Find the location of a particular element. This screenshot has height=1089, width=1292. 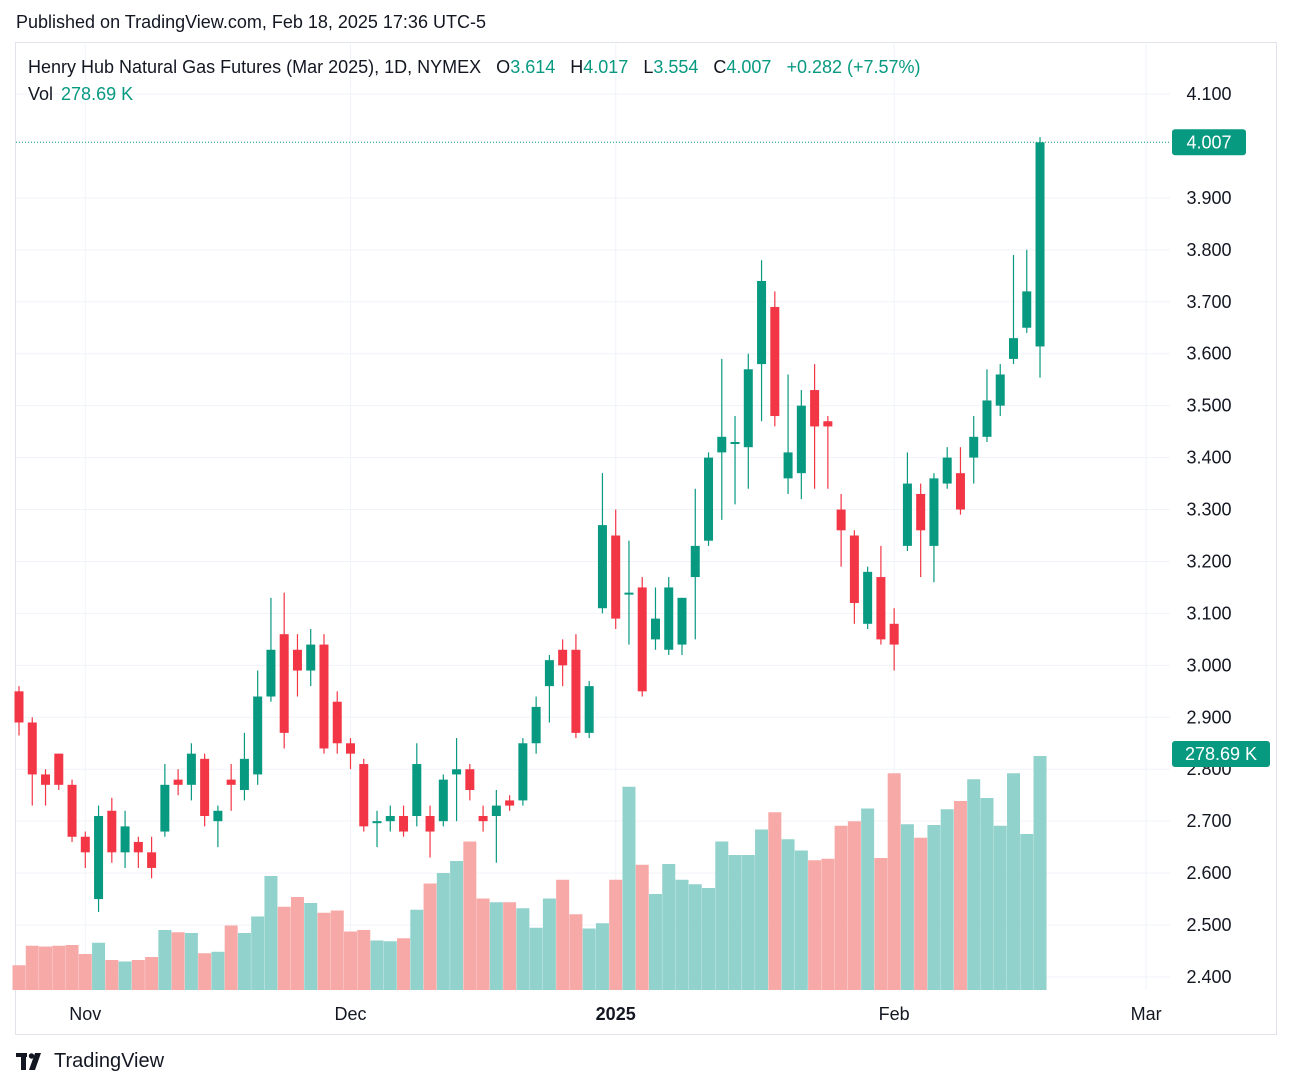

open-label: O is located at coordinates (503, 67).